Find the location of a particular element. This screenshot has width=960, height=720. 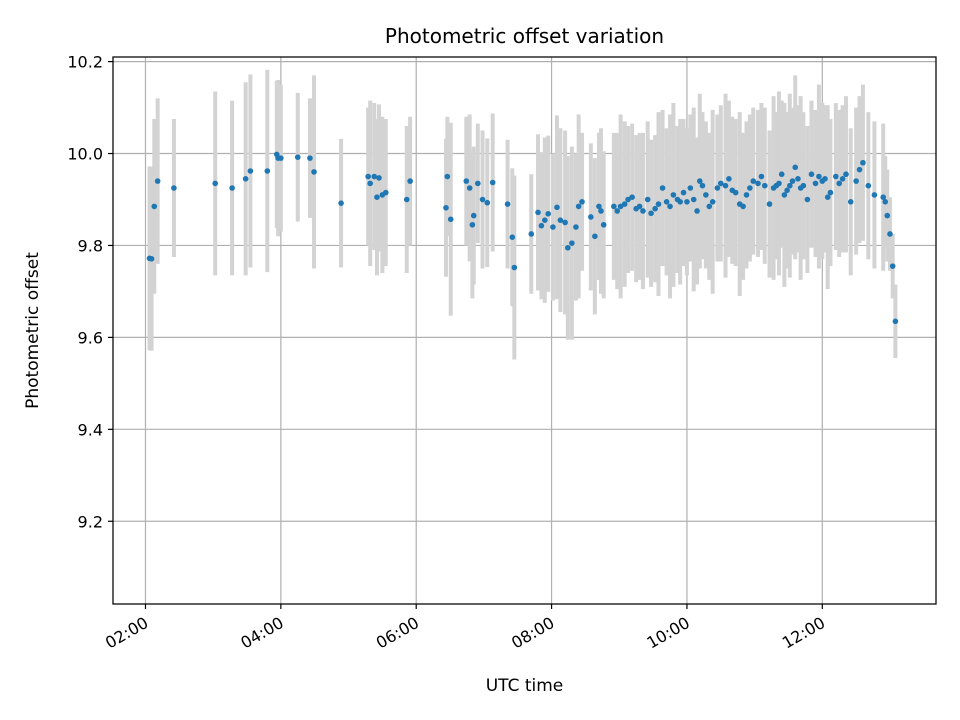

y-tick-label: 9.6 is located at coordinates (90, 337).